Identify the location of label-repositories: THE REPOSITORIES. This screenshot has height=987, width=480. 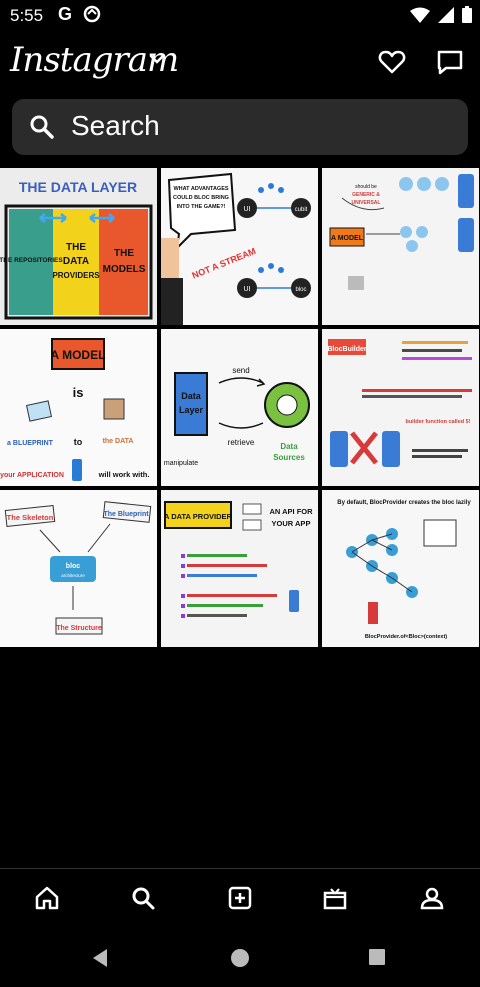
(31, 260).